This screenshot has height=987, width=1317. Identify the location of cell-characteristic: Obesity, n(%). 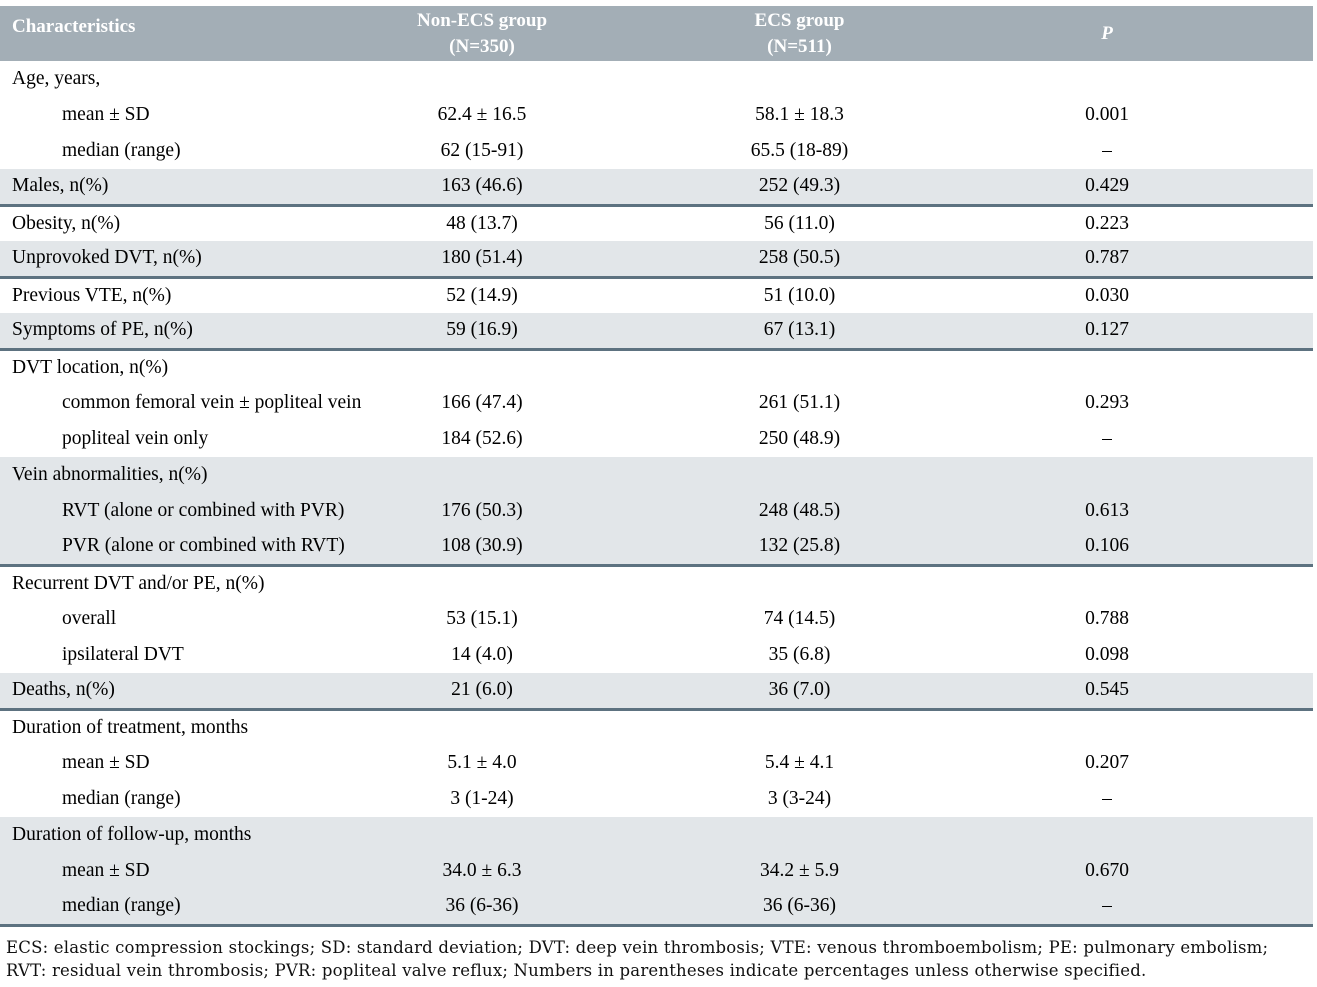
(66, 223).